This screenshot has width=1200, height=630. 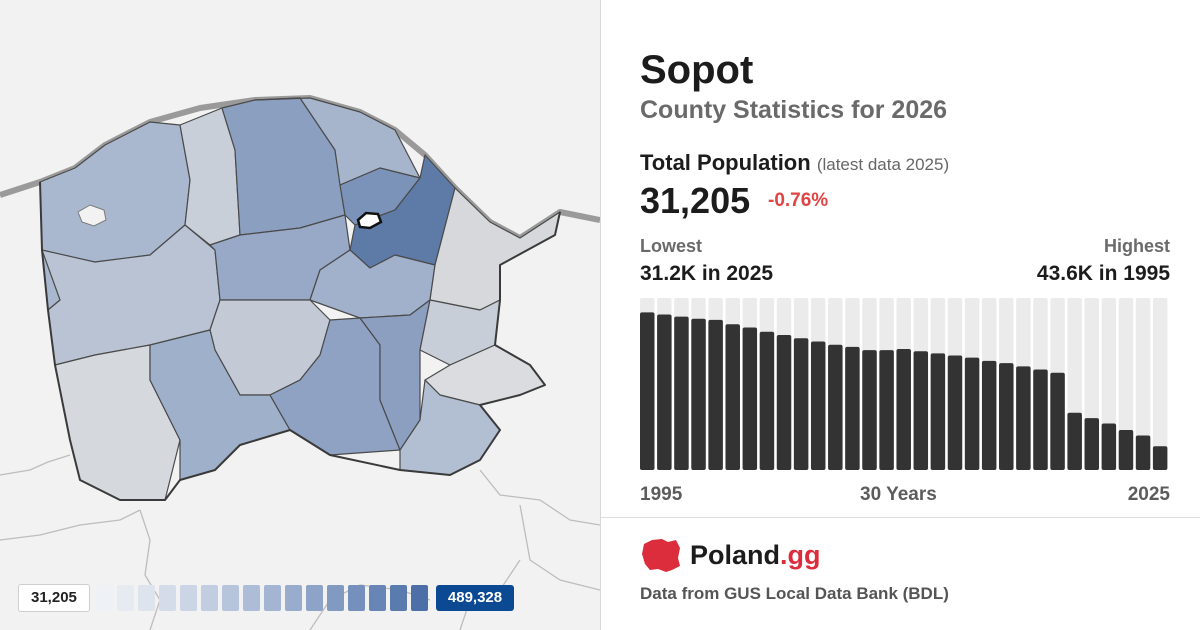 What do you see at coordinates (835, 407) in the screenshot?
I see `bar-2006` at bounding box center [835, 407].